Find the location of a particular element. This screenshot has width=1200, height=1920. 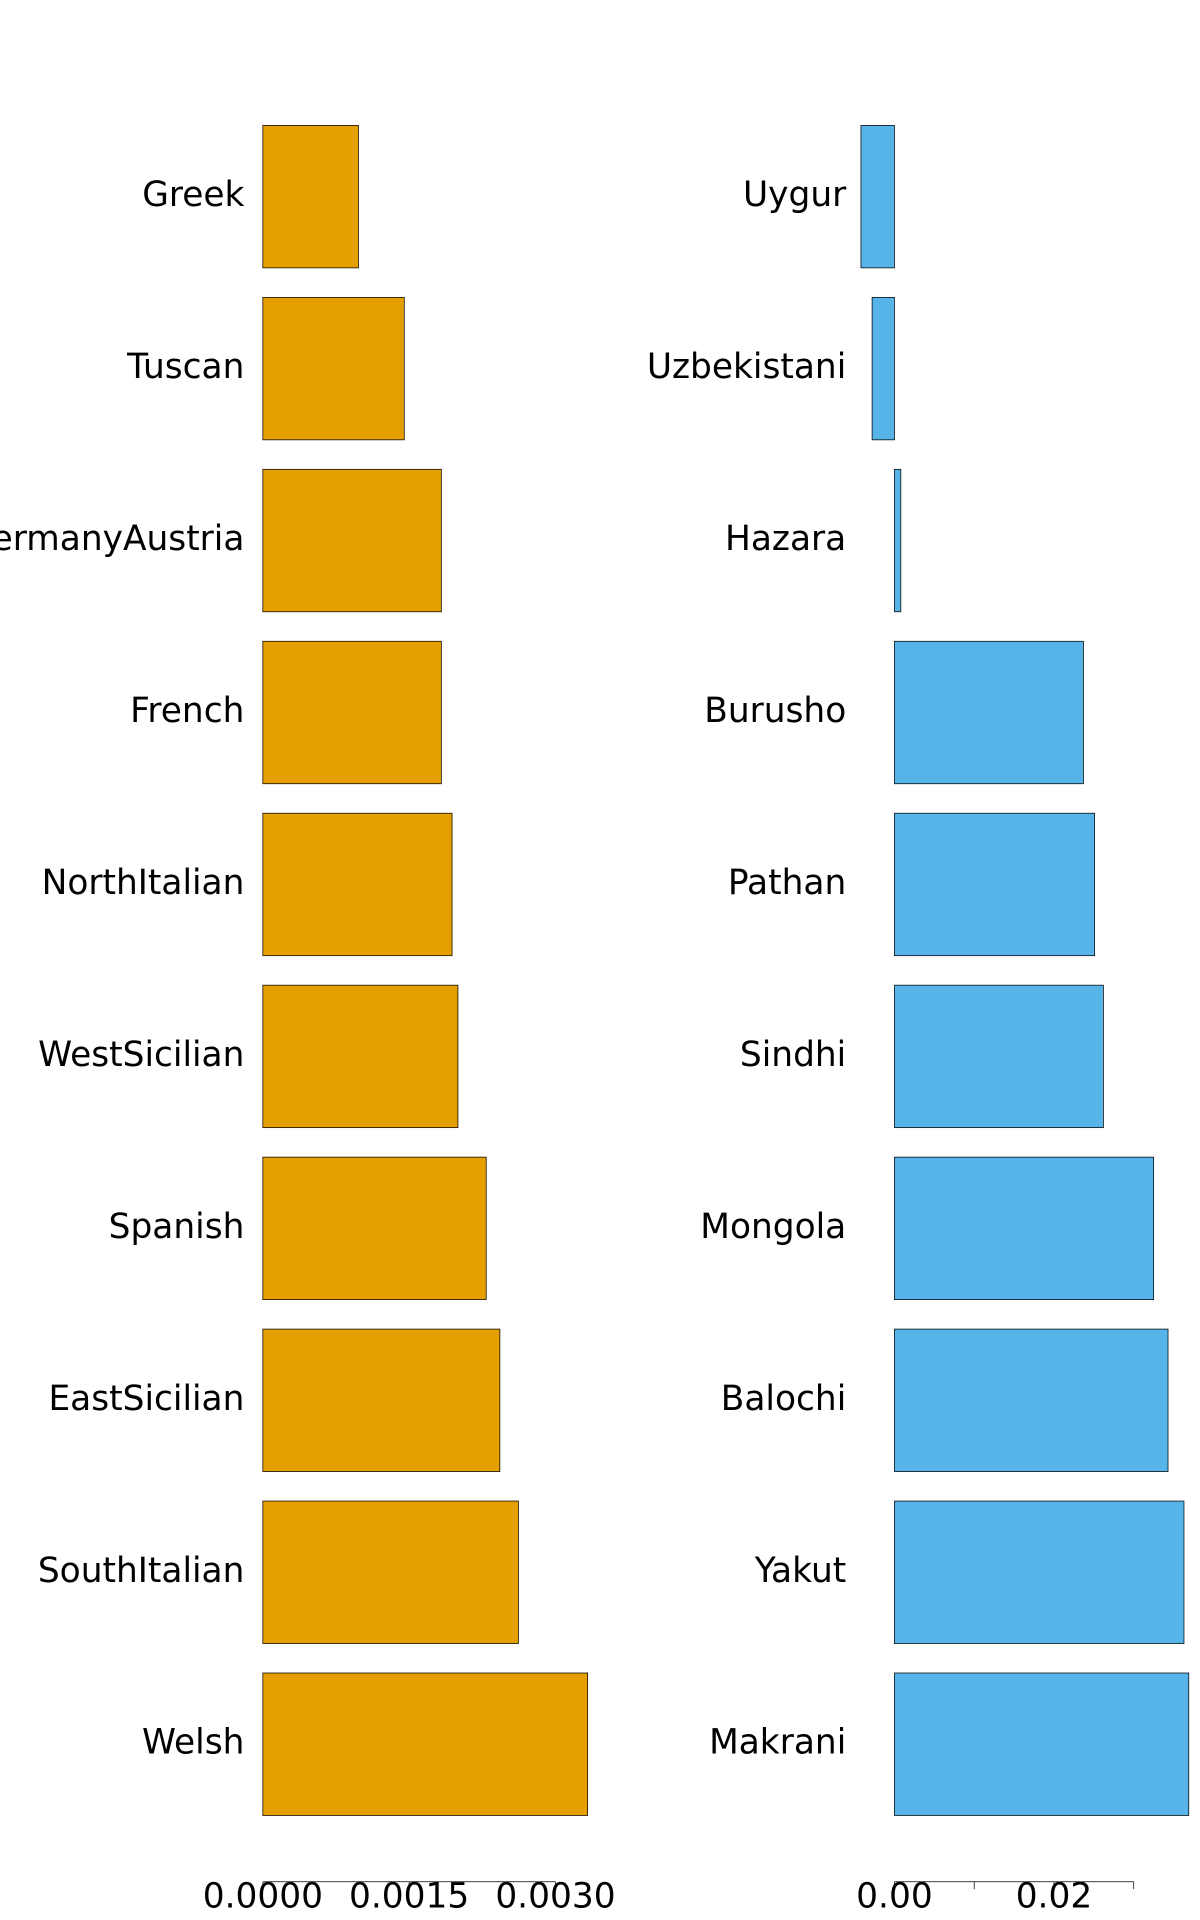

x-tick-label: 0.0000 is located at coordinates (263, 1896).